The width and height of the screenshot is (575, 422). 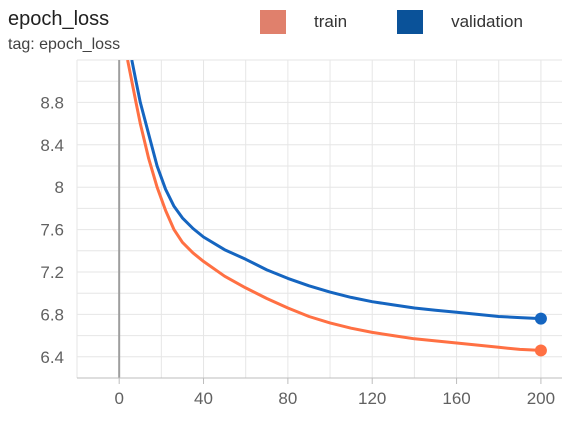 I want to click on x-tick-label: 160, so click(x=456, y=398).